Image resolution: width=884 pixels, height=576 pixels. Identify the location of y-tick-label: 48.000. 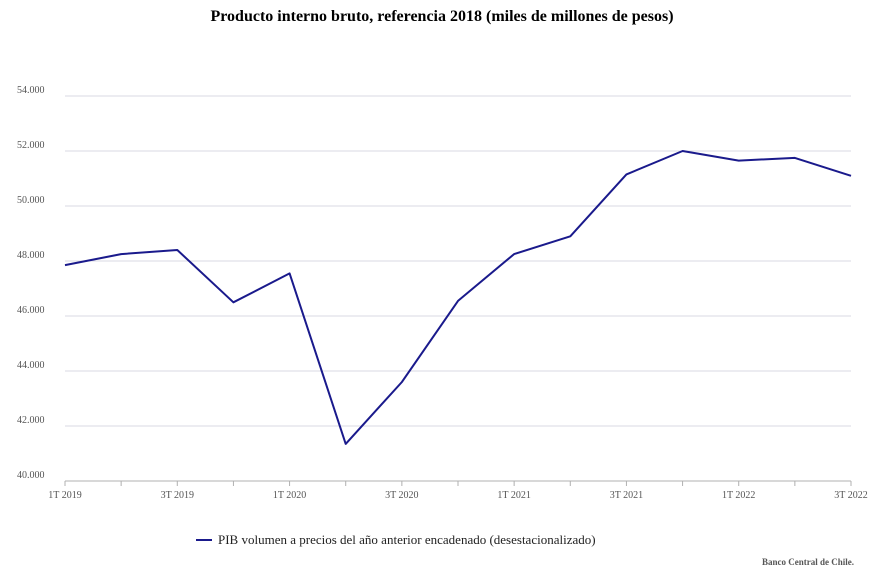
(31, 255).